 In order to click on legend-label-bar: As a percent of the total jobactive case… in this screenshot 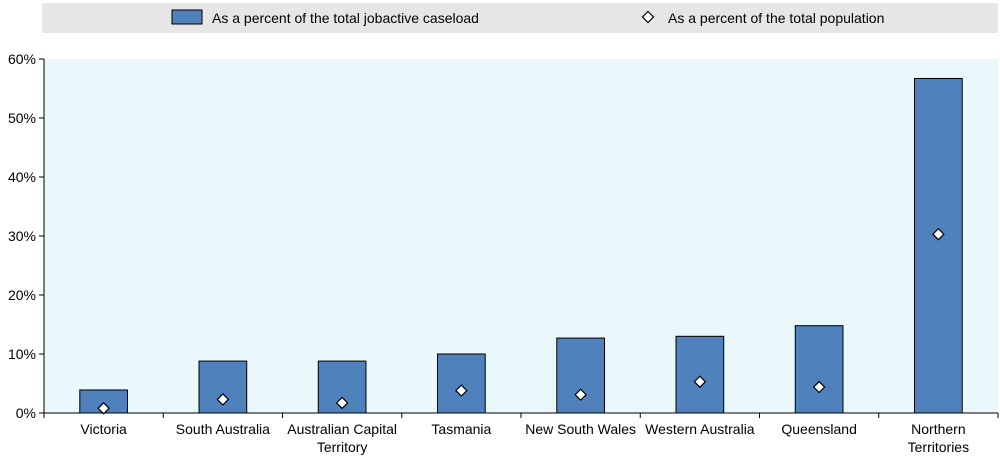, I will do `click(345, 18)`.